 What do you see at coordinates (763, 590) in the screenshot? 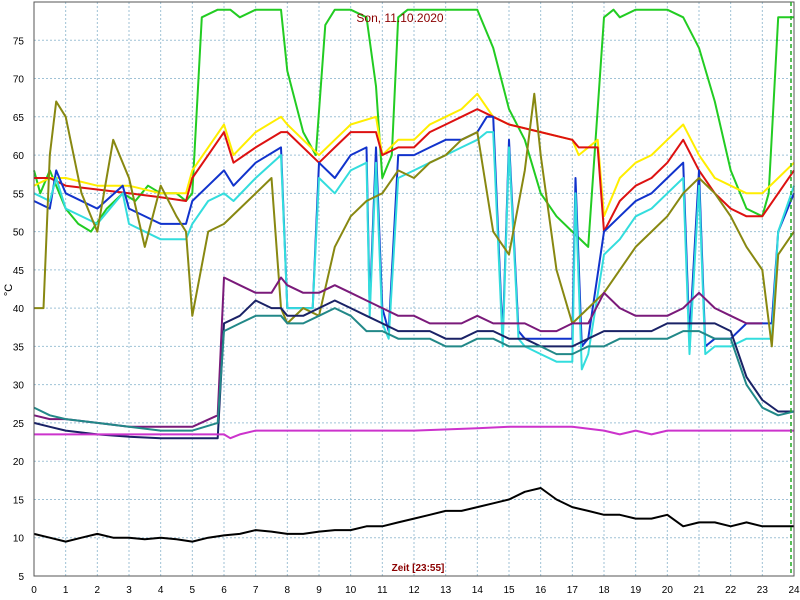
I see `x-tick-label: 23` at bounding box center [763, 590].